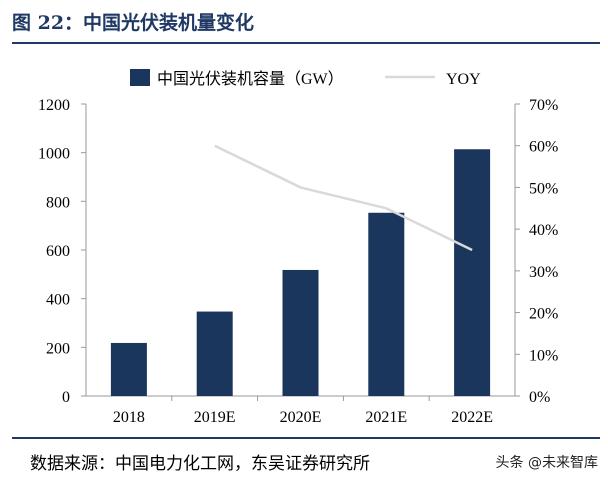 This screenshot has height=481, width=608. I want to click on y2-tick-label: 0%, so click(539, 397).